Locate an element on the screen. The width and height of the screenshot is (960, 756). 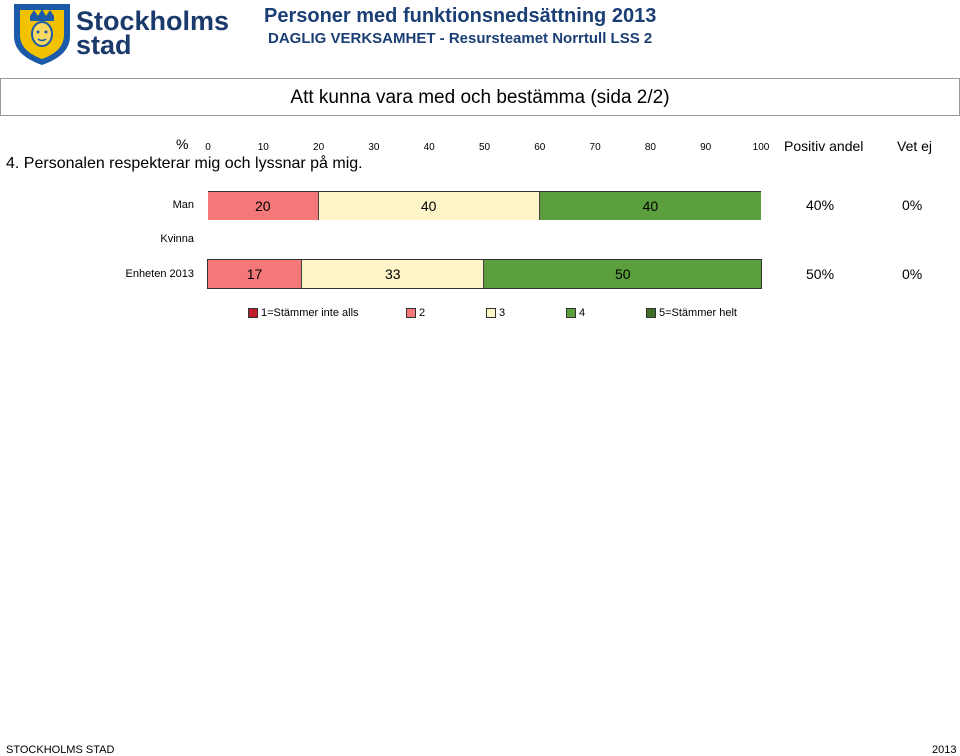
legend-item: 3 is located at coordinates (495, 313).